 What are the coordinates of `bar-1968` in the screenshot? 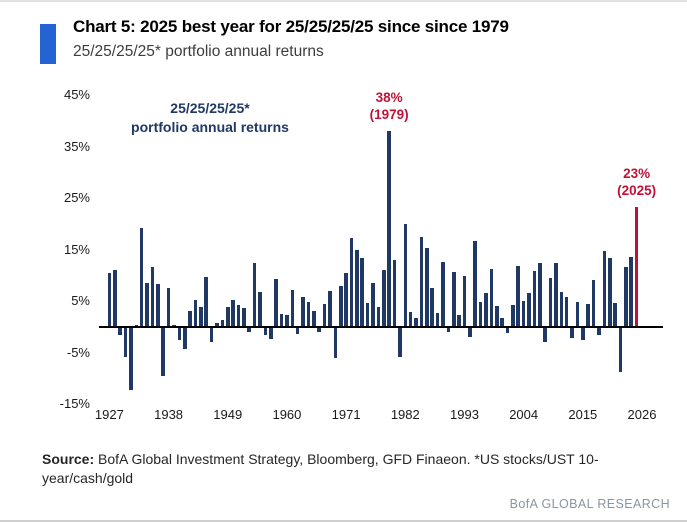 It's located at (330, 308).